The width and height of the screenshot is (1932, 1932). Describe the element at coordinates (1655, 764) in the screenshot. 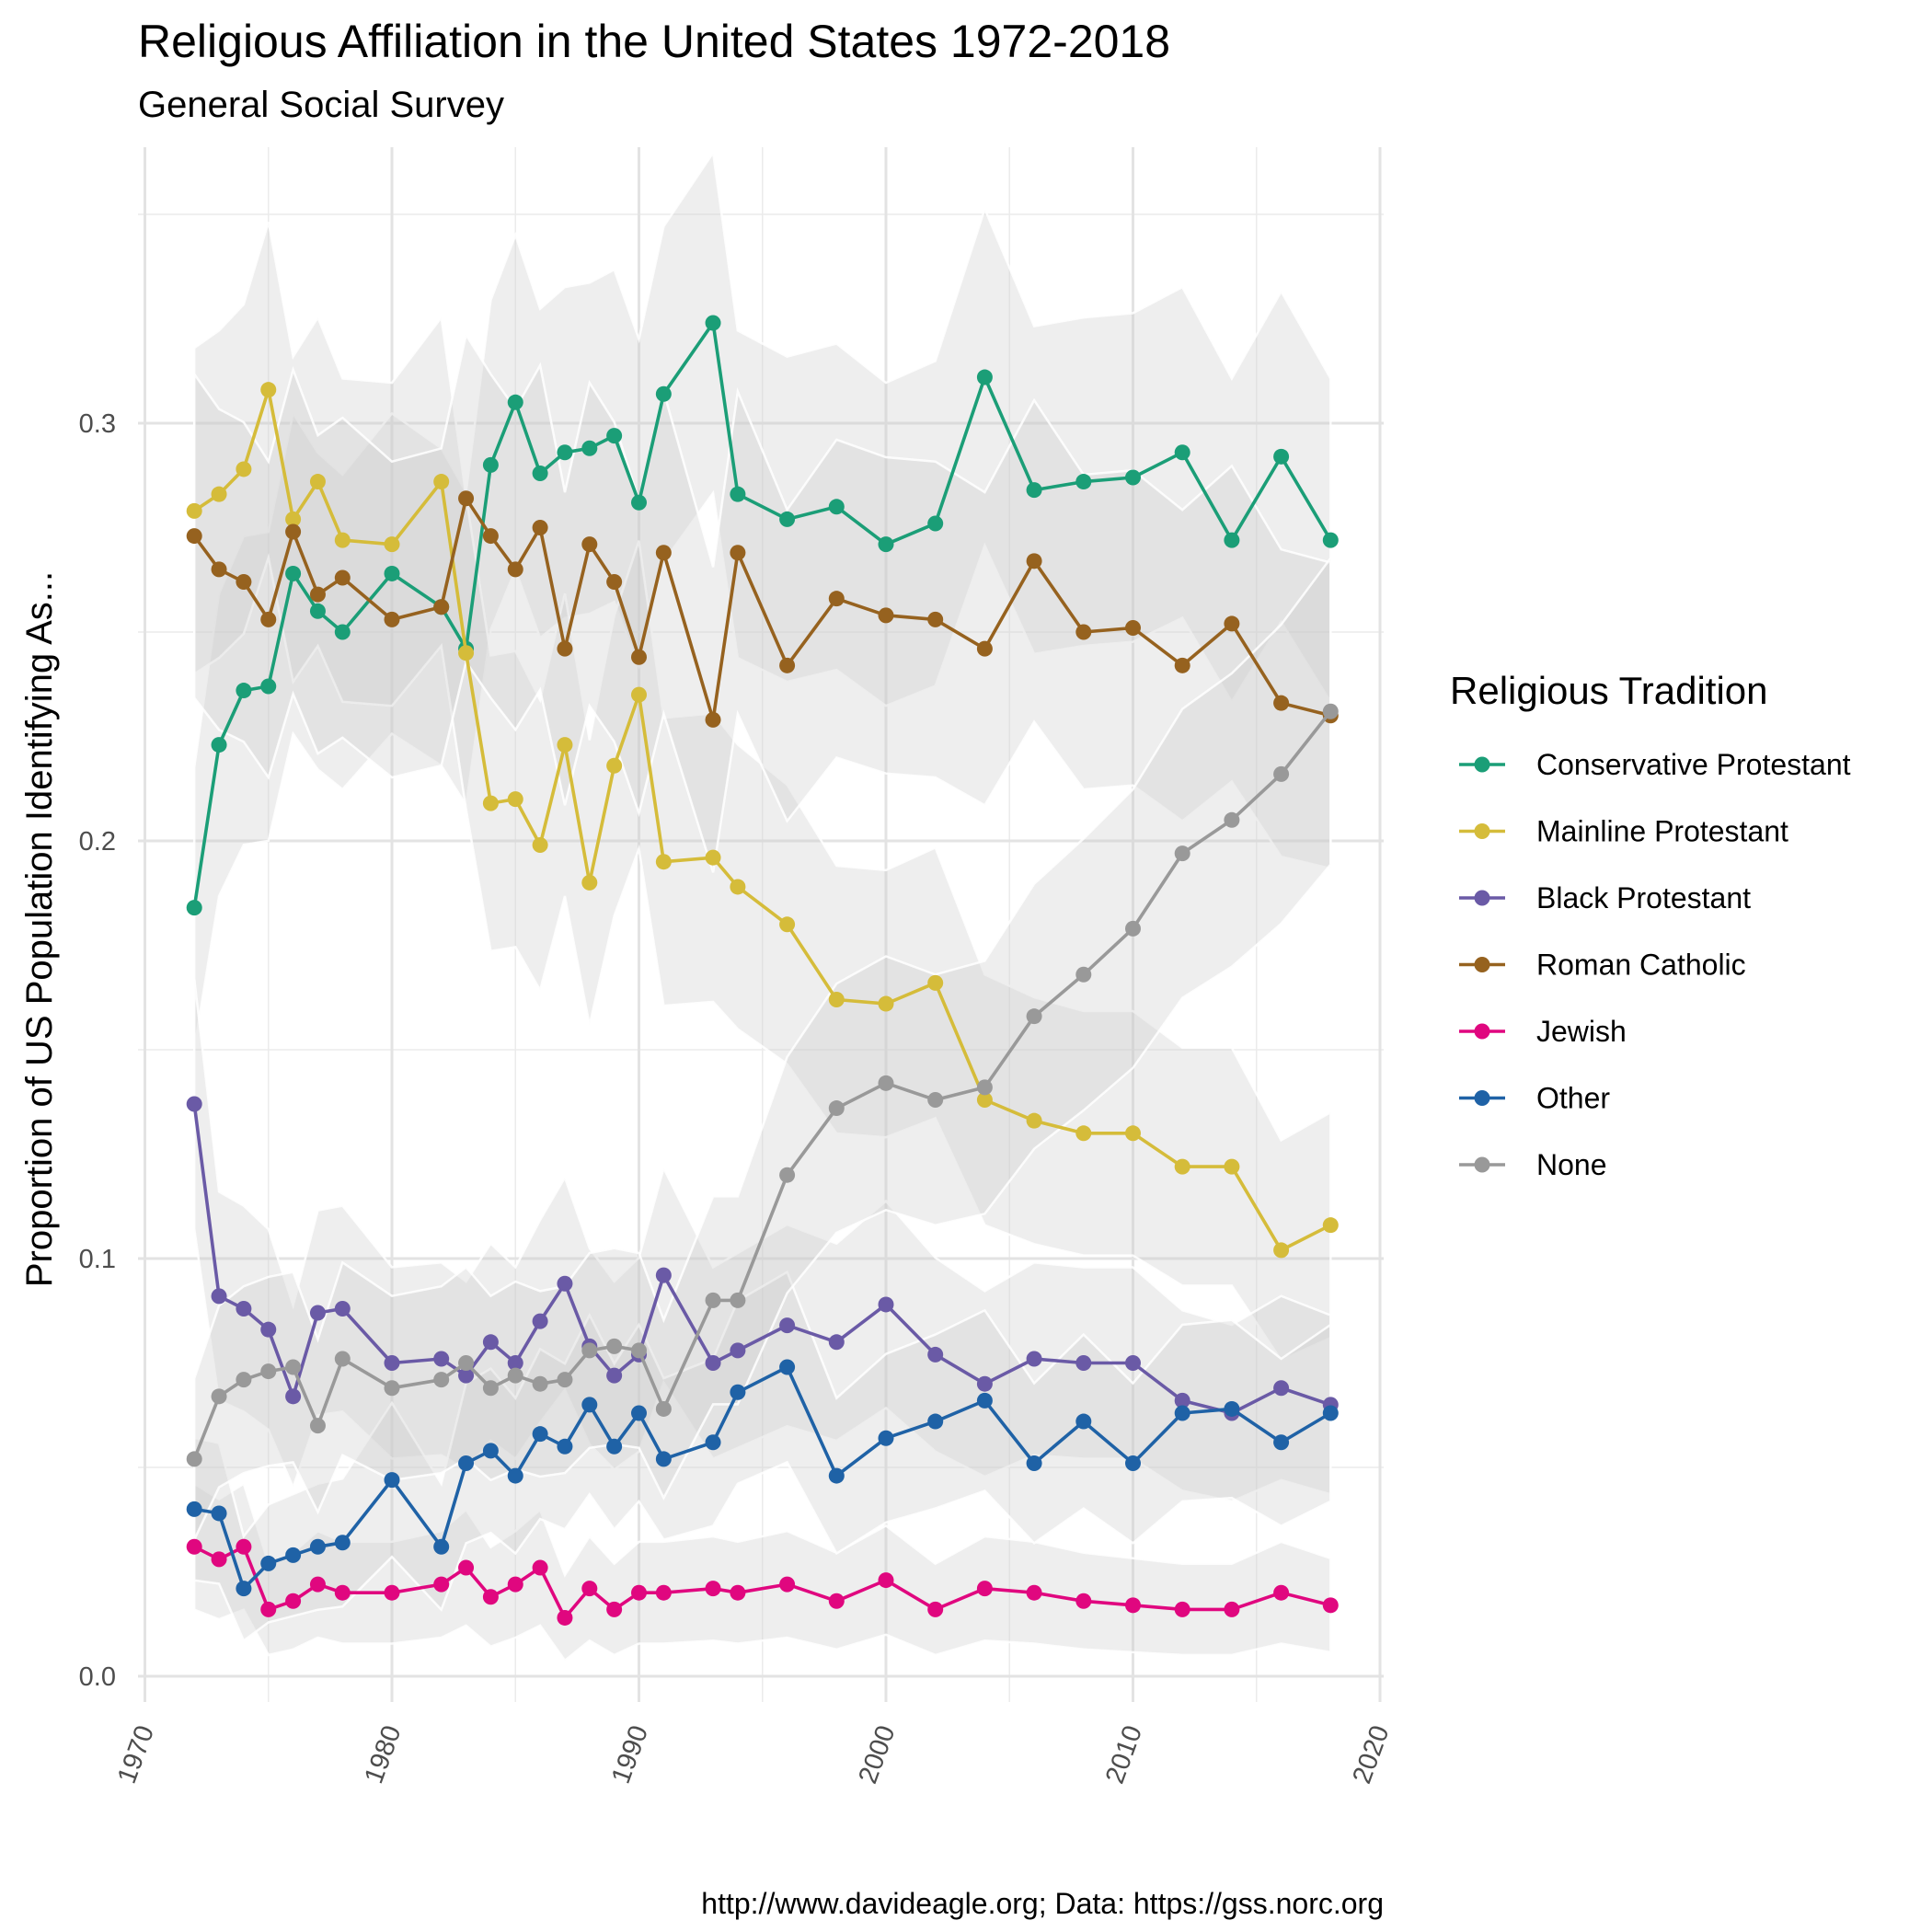

I see `legend-item: Conservative Protestant` at that location.